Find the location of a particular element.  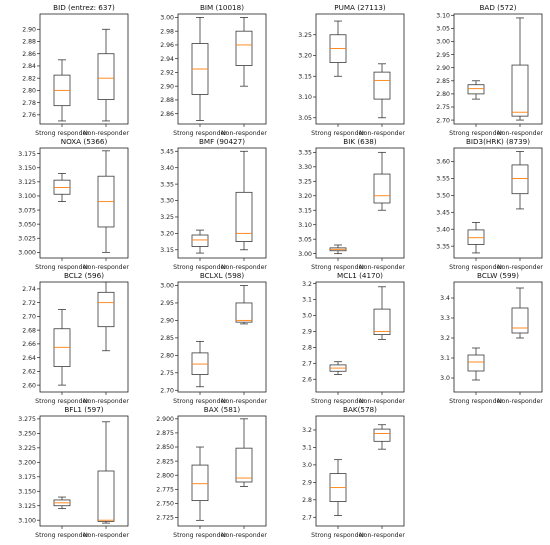

y-tick-label: 2.84 is located at coordinates (29, 66).